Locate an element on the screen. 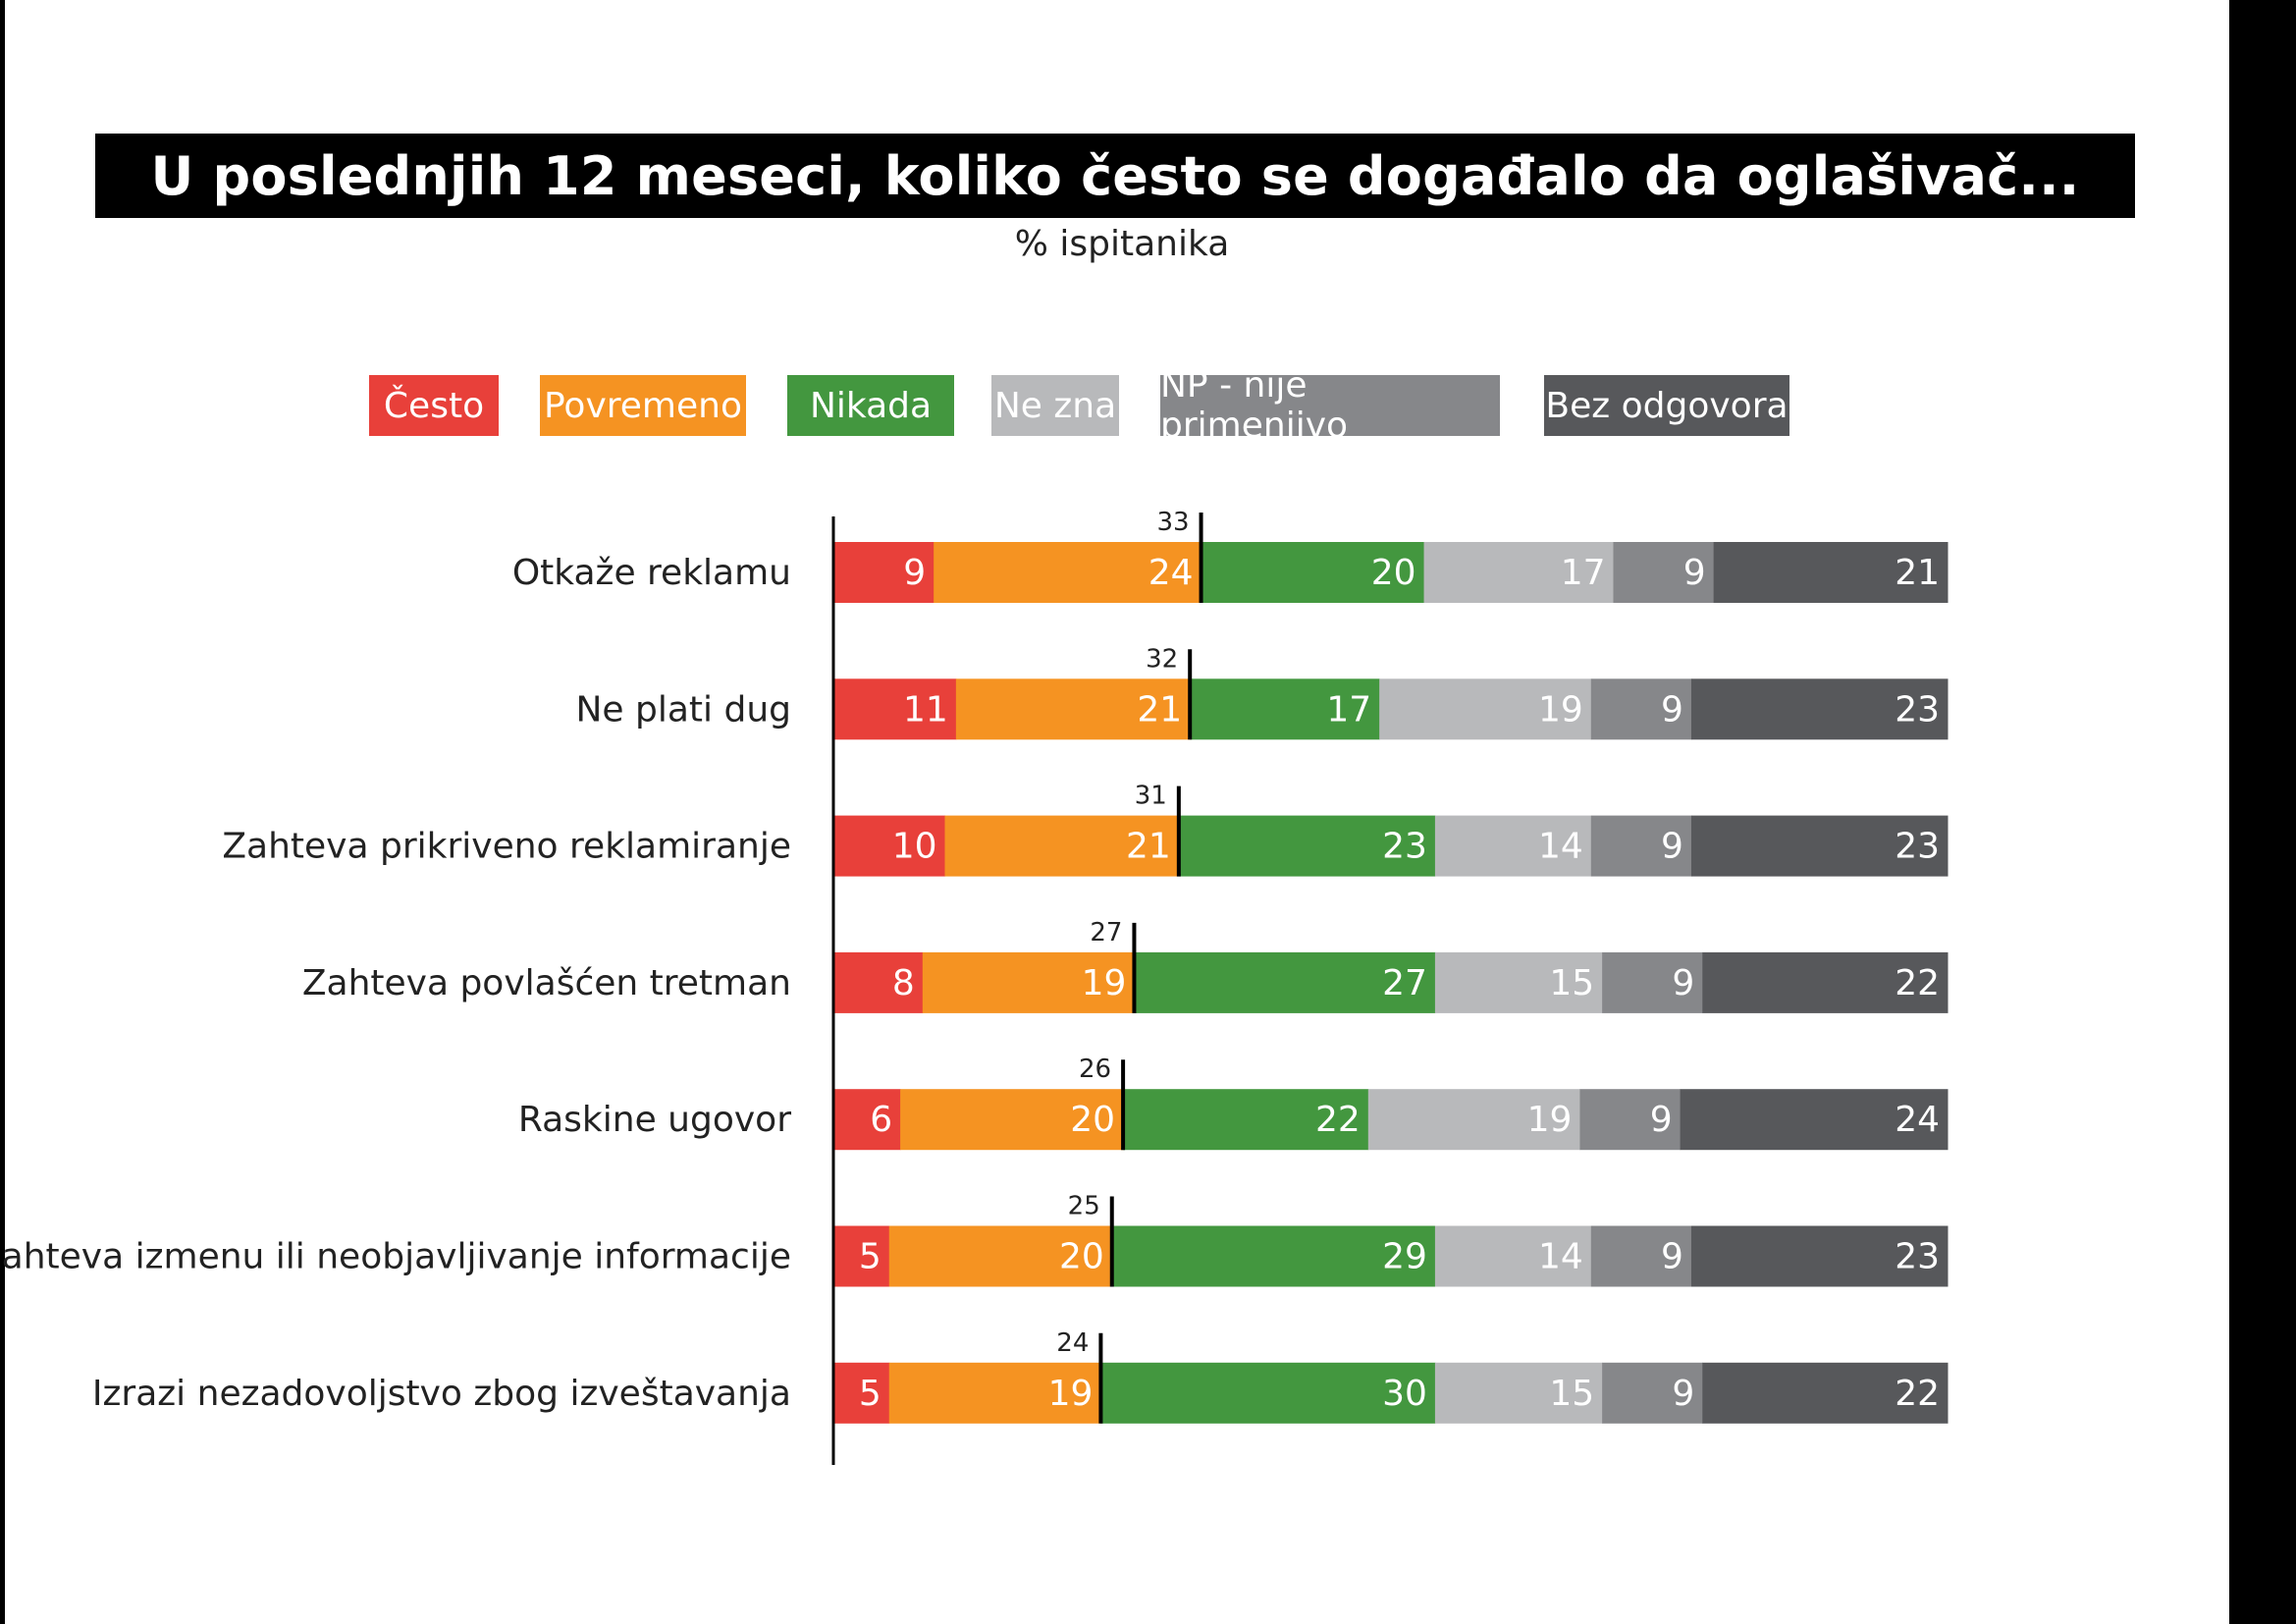  legend-label-povremeno: Povremeno is located at coordinates (643, 405).